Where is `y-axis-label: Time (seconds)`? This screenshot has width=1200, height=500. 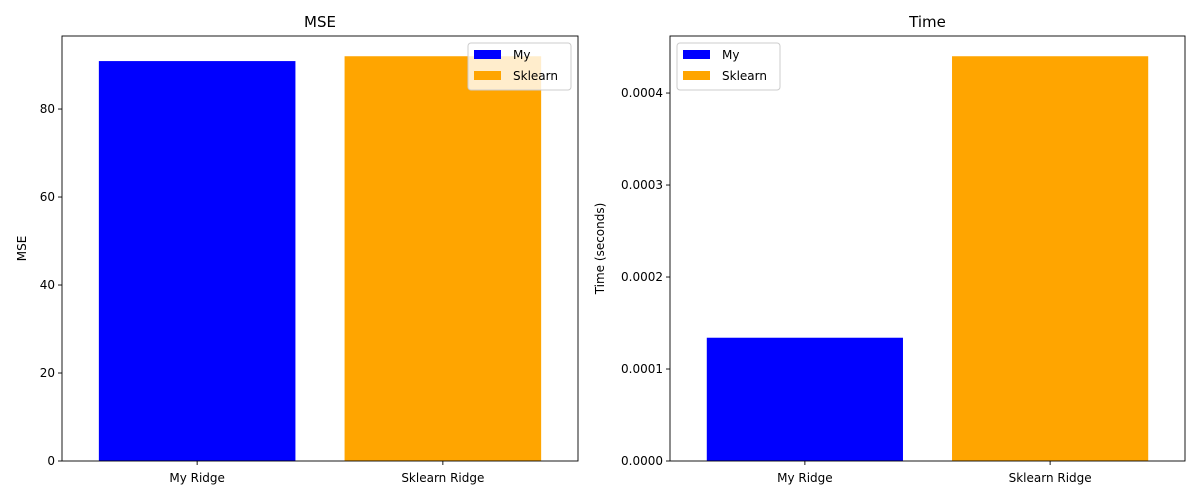 y-axis-label: Time (seconds) is located at coordinates (600, 249).